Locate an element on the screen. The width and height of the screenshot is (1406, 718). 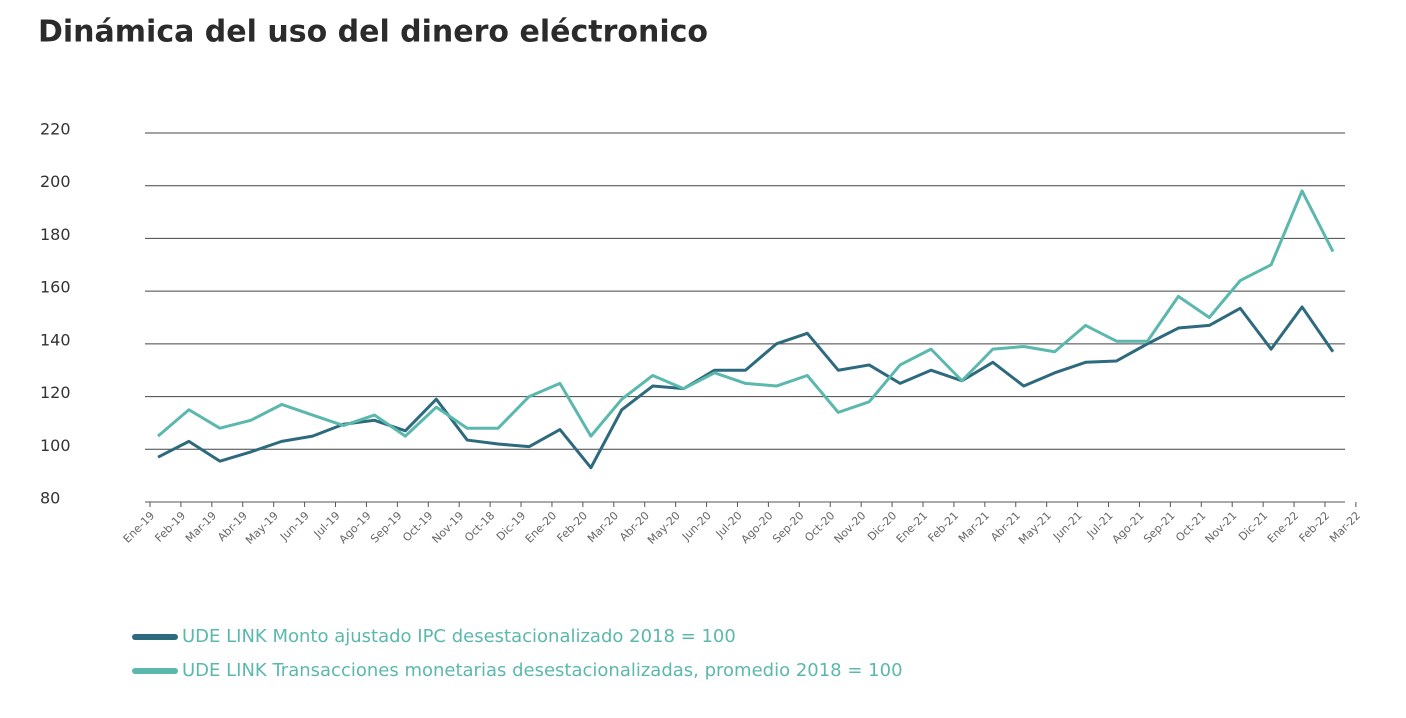
x-tick-label: Jun-20 is located at coordinates (696, 526).